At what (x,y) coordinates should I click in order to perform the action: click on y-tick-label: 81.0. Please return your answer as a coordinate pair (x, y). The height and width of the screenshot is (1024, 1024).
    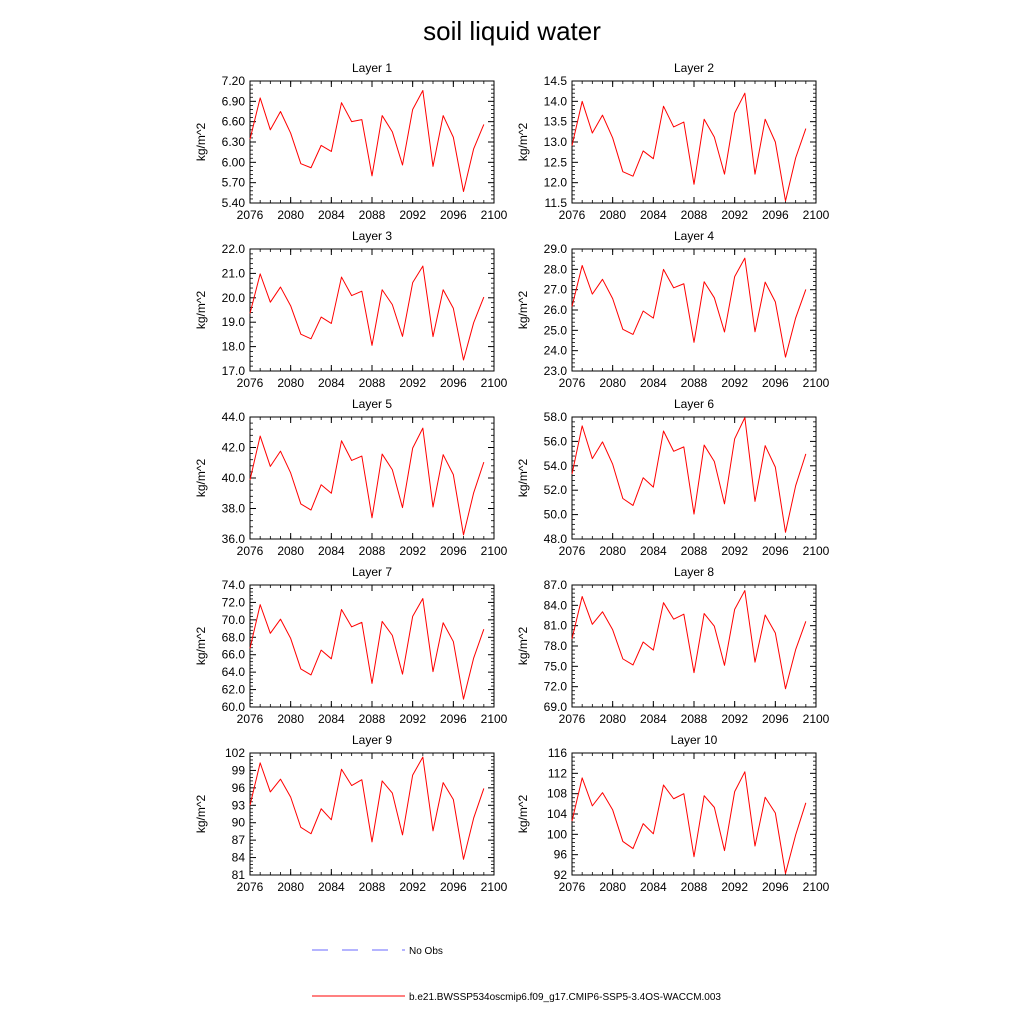
    Looking at the image, I should click on (556, 626).